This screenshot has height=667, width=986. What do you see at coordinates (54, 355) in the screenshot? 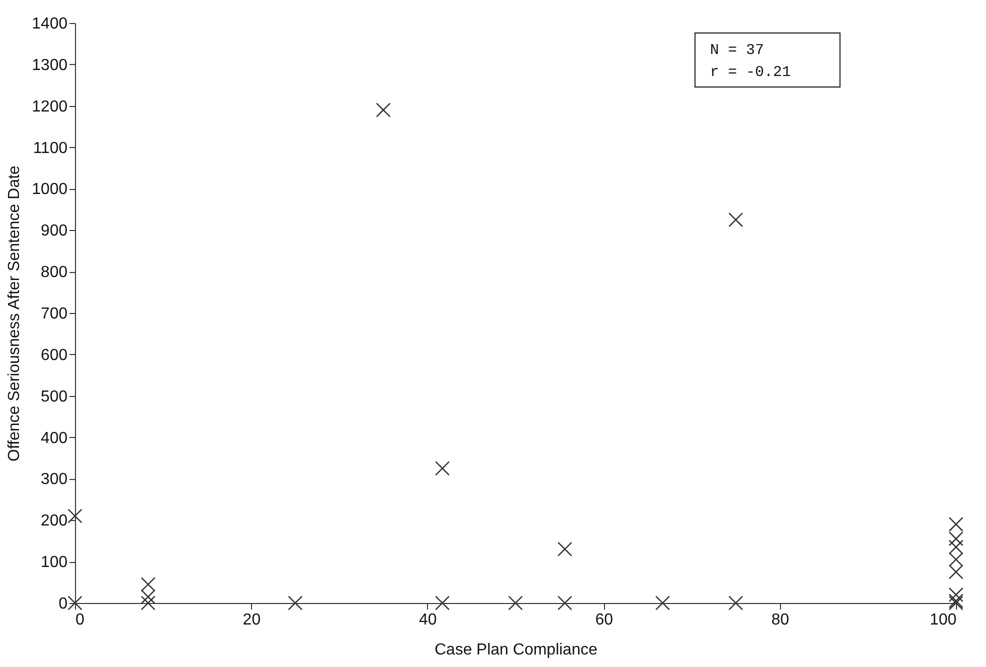
I see `y-tick-label: 600` at bounding box center [54, 355].